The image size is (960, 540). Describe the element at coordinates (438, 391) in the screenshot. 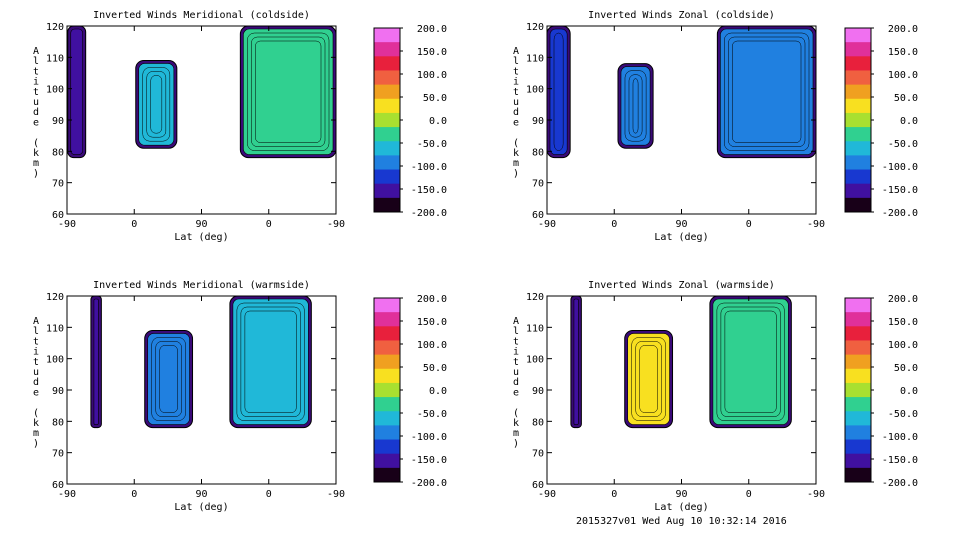

I see `colorbar-tick-label: 0.0` at that location.